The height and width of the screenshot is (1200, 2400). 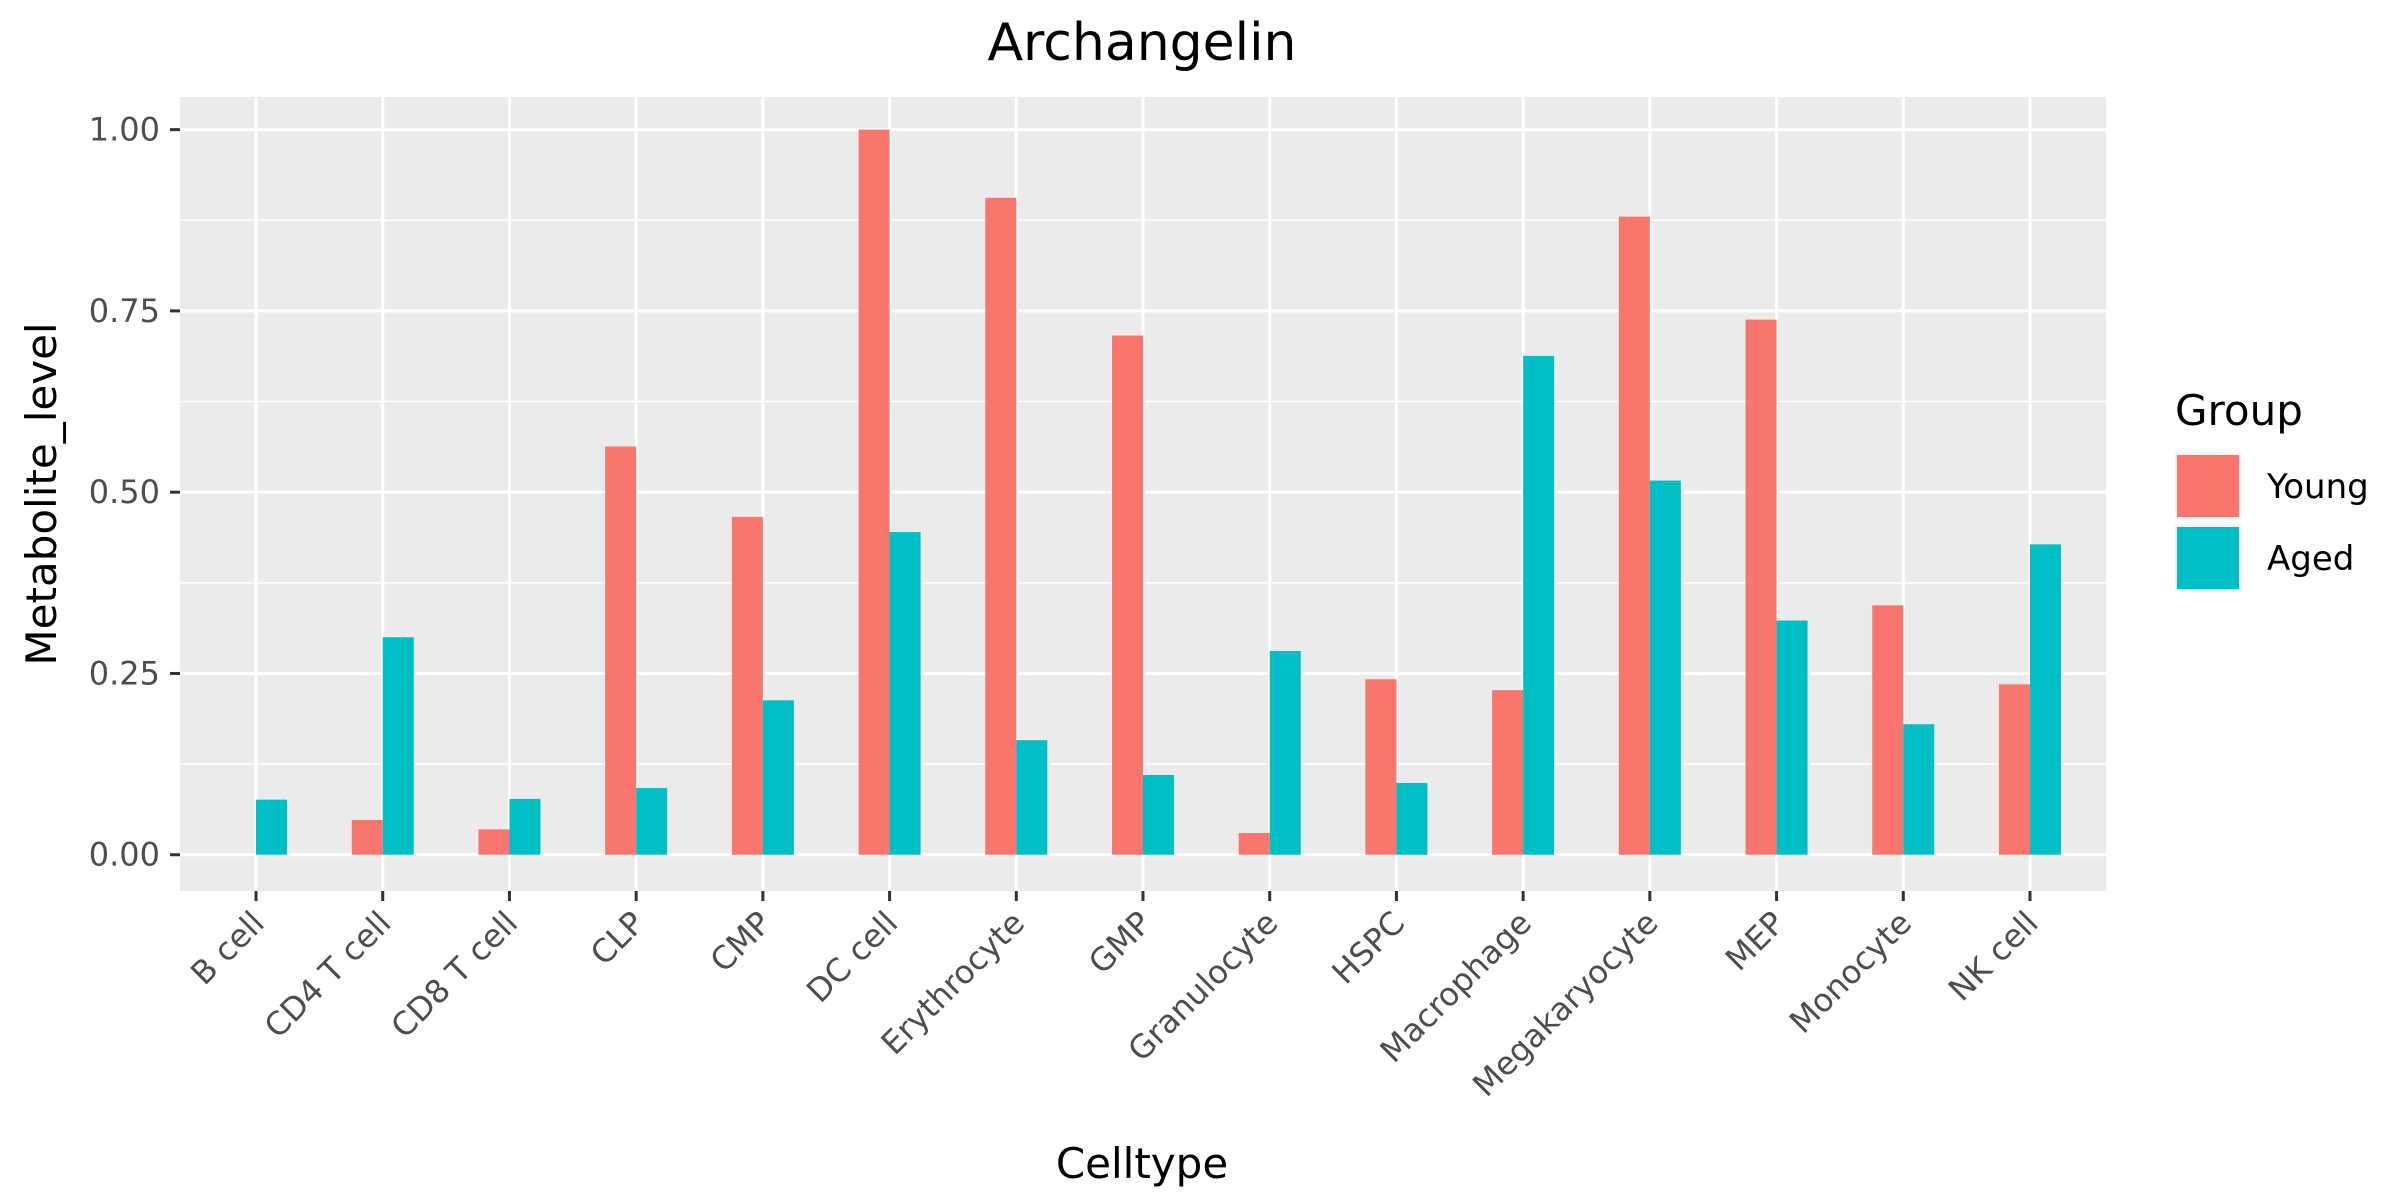 I want to click on bar-young-megakaryocyte, so click(x=1634, y=535).